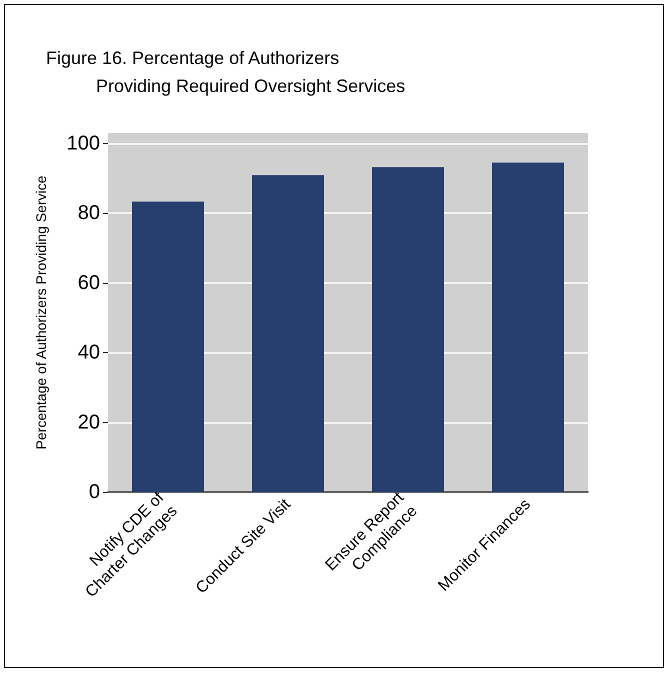  Describe the element at coordinates (89, 283) in the screenshot. I see `y-tick-label: 60` at that location.